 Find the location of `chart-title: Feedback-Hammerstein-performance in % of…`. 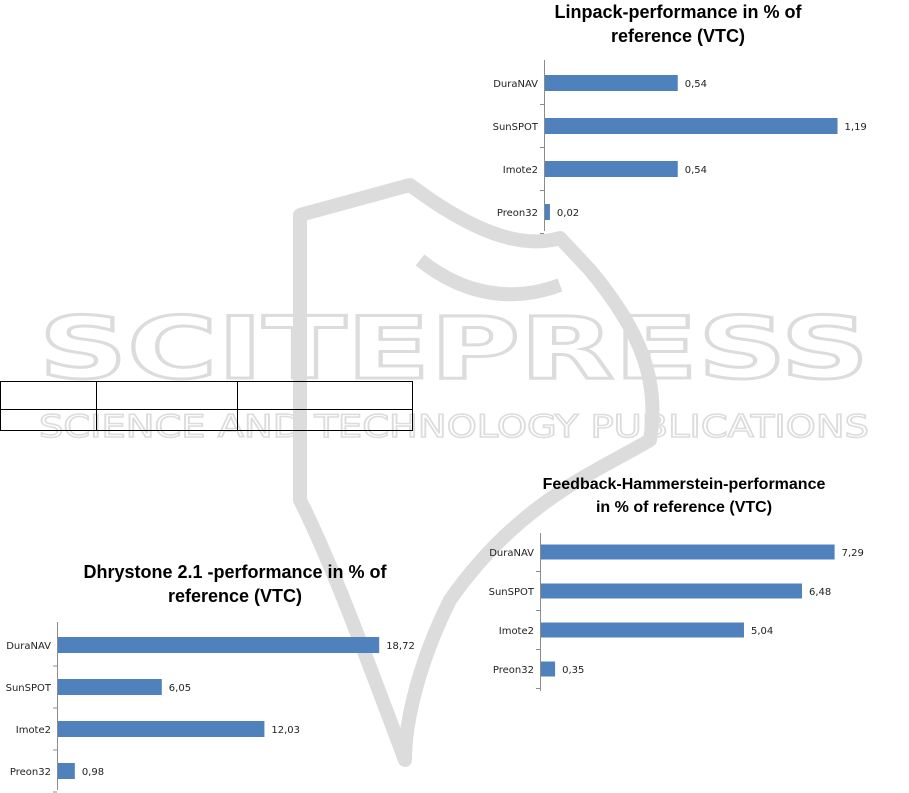

chart-title: Feedback-Hammerstein-performance in % of… is located at coordinates (684, 496).